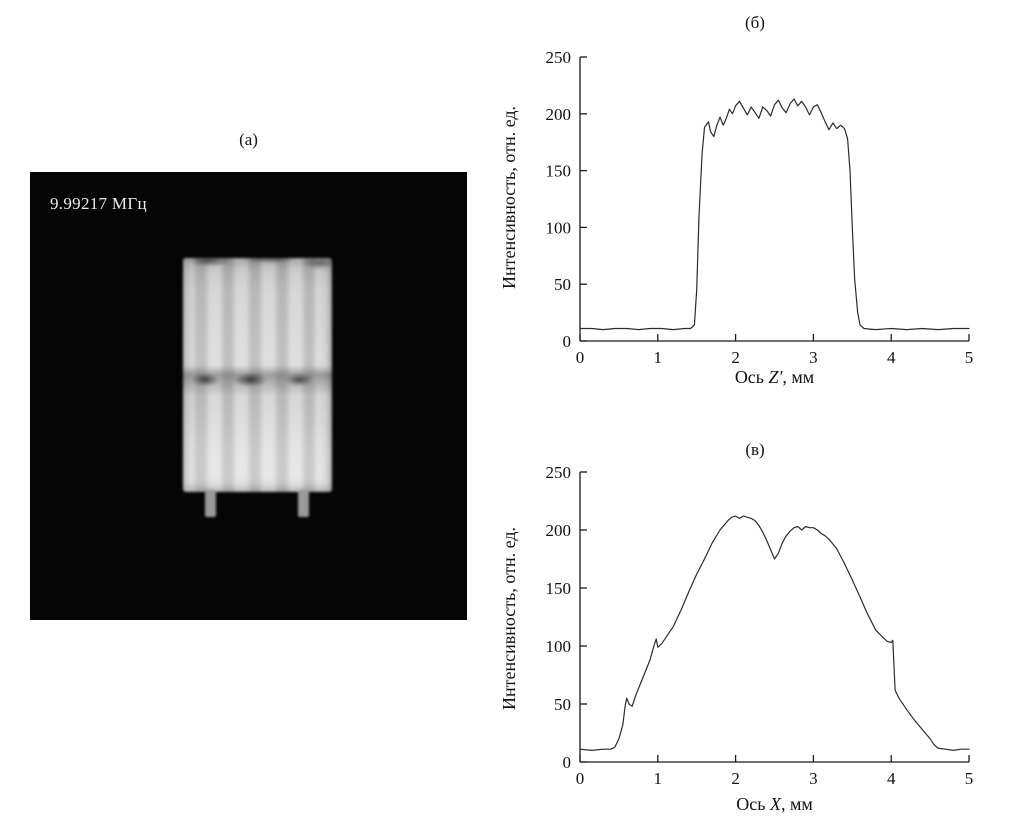 This screenshot has height=832, width=1010. What do you see at coordinates (509, 618) in the screenshot?
I see `chart-v-ylabel: Интенсивность, отн. ед.` at bounding box center [509, 618].